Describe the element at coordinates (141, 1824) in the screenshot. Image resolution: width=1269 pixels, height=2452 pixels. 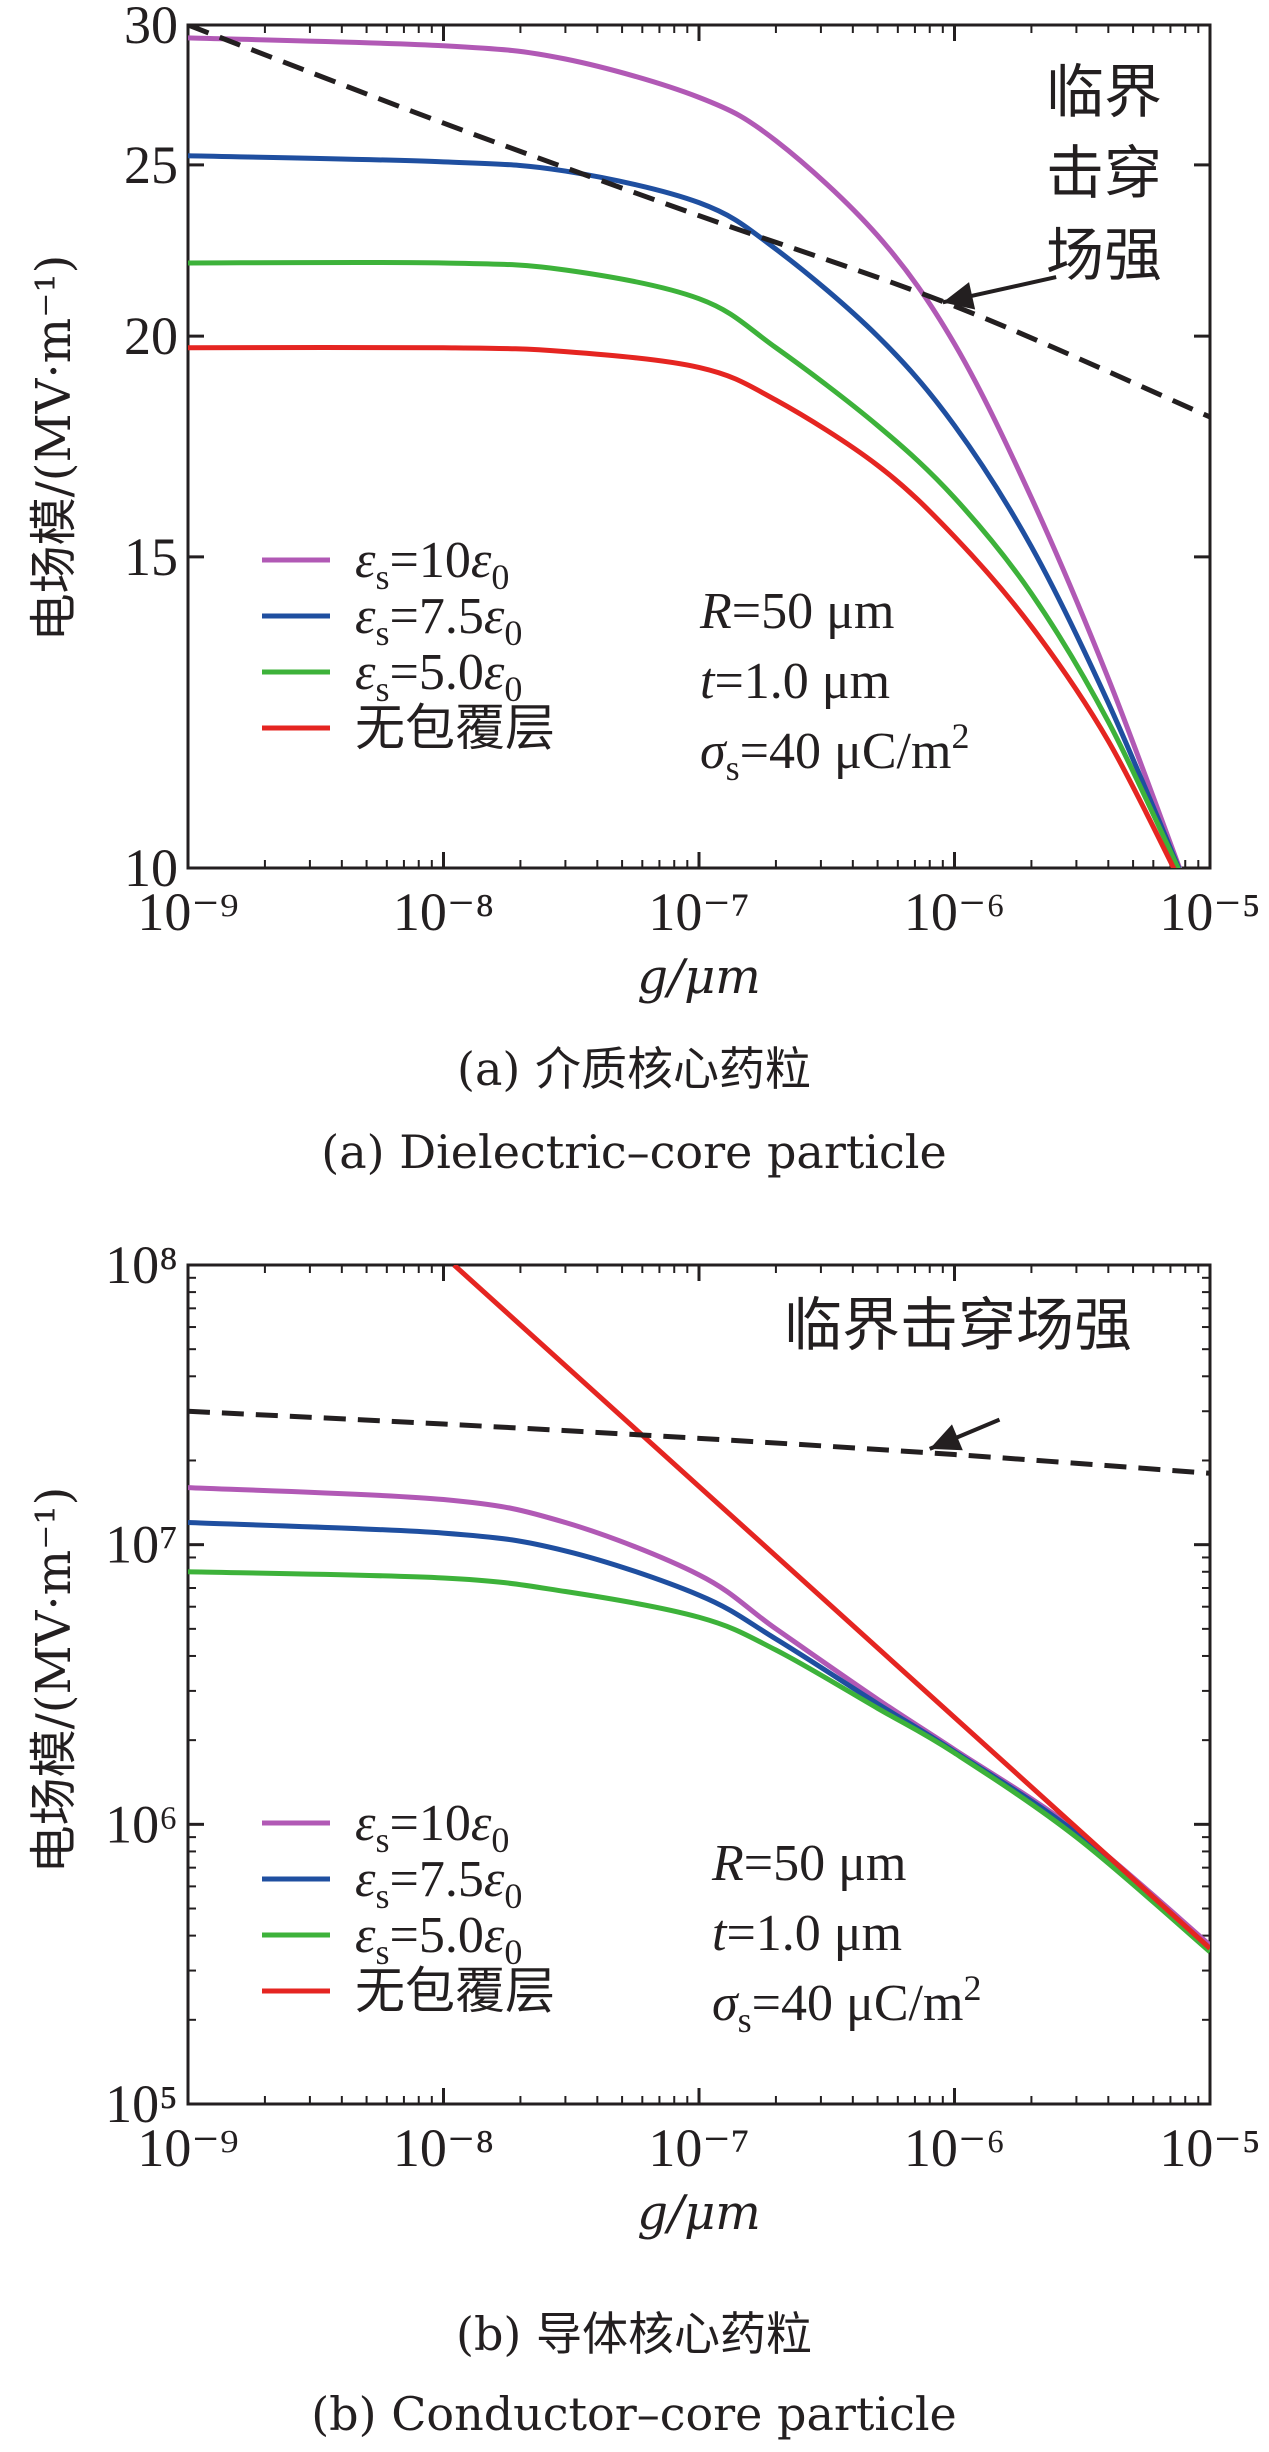
I see `y-tick-label: 10⁶` at that location.